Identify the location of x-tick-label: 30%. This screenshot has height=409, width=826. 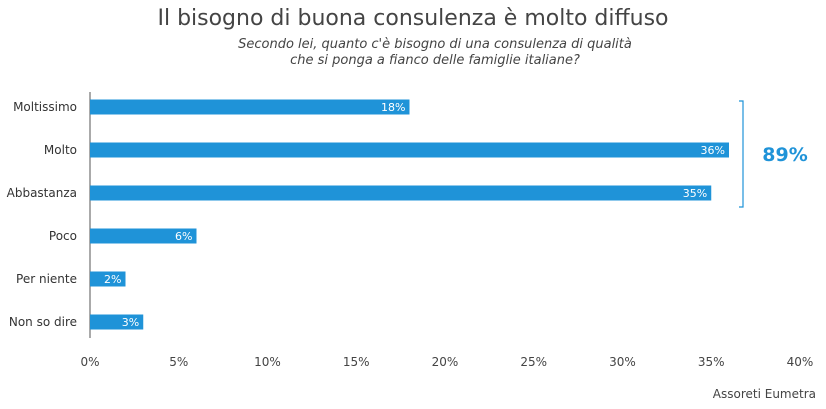
(622, 362).